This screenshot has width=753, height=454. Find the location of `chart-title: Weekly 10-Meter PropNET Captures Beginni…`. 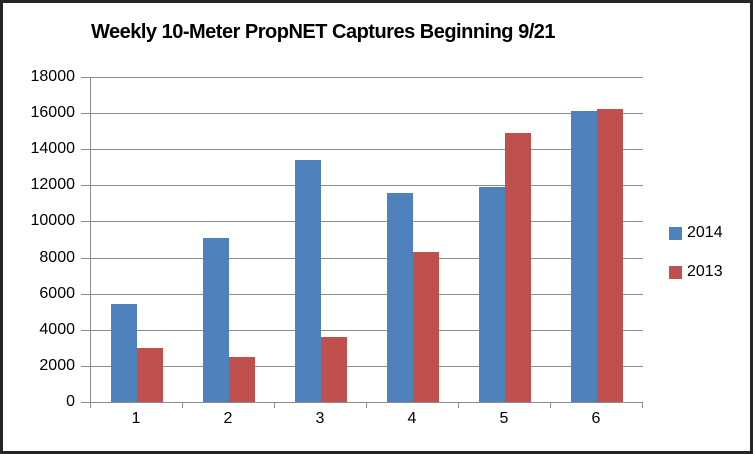

chart-title: Weekly 10-Meter PropNET Captures Beginni… is located at coordinates (323, 32).